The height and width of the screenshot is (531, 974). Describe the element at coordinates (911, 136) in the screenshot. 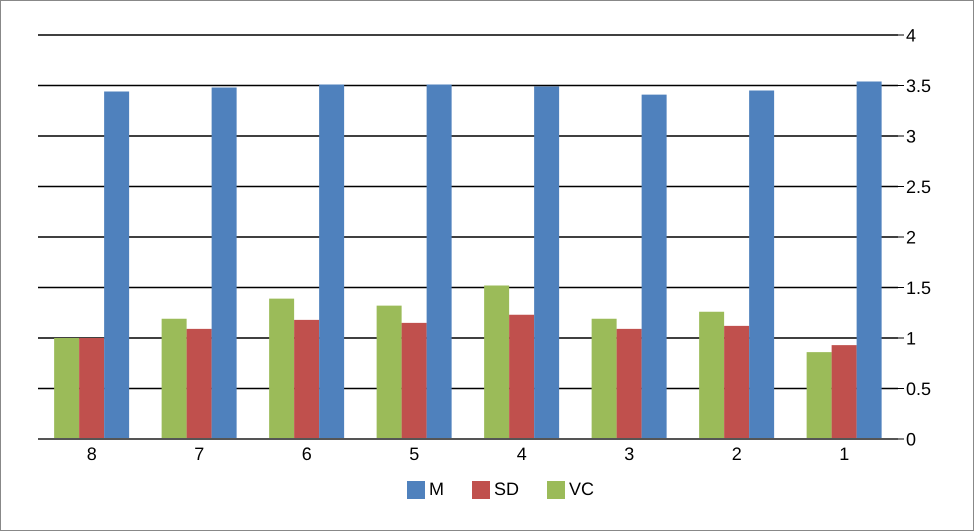

I see `y-tick-label: 3` at that location.